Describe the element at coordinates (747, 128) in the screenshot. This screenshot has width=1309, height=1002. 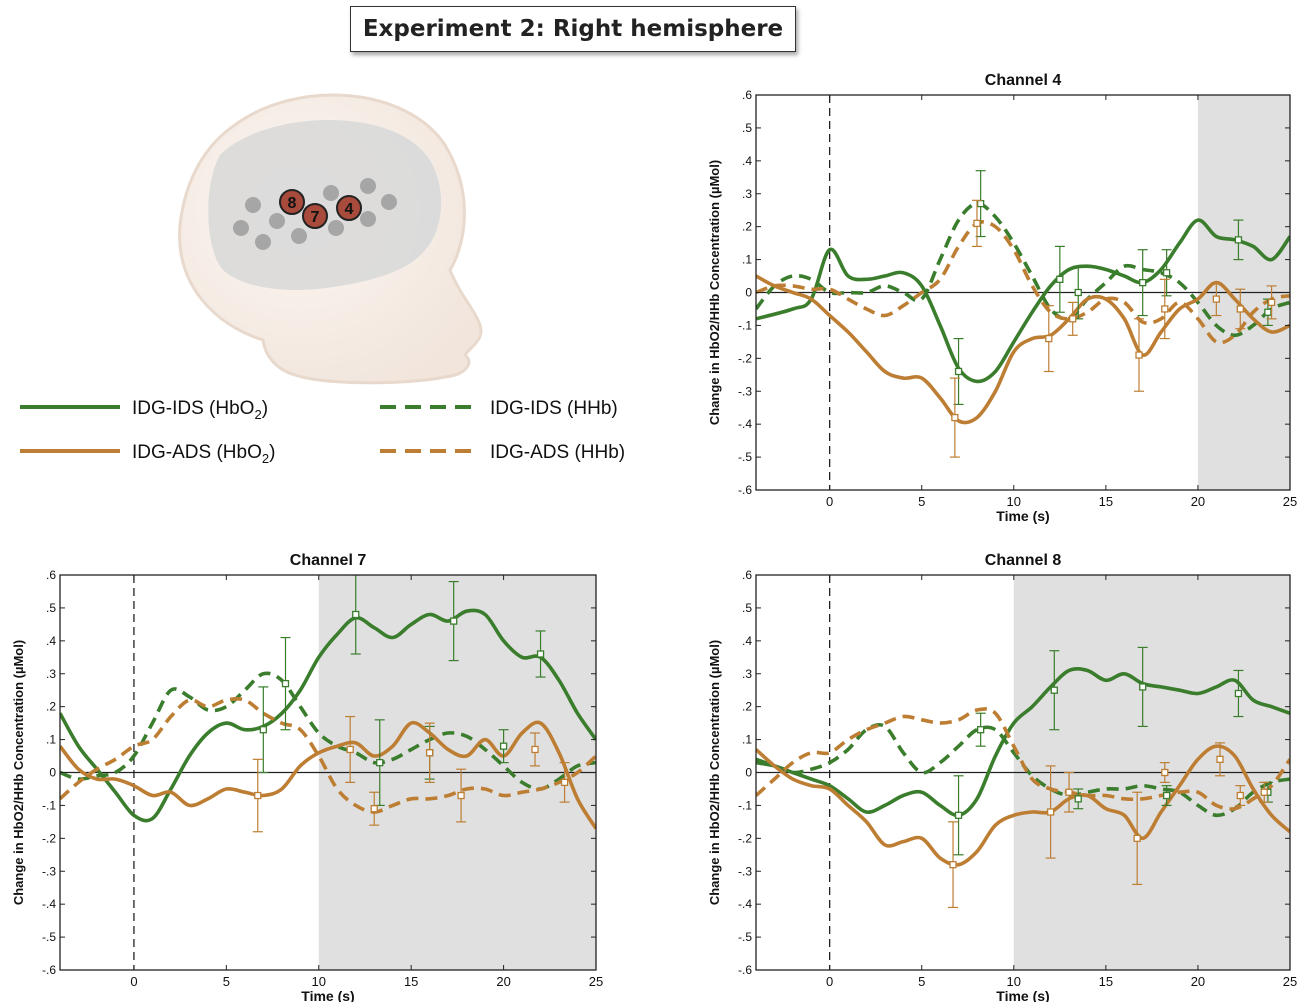
I see `y-tick-label: .5` at that location.